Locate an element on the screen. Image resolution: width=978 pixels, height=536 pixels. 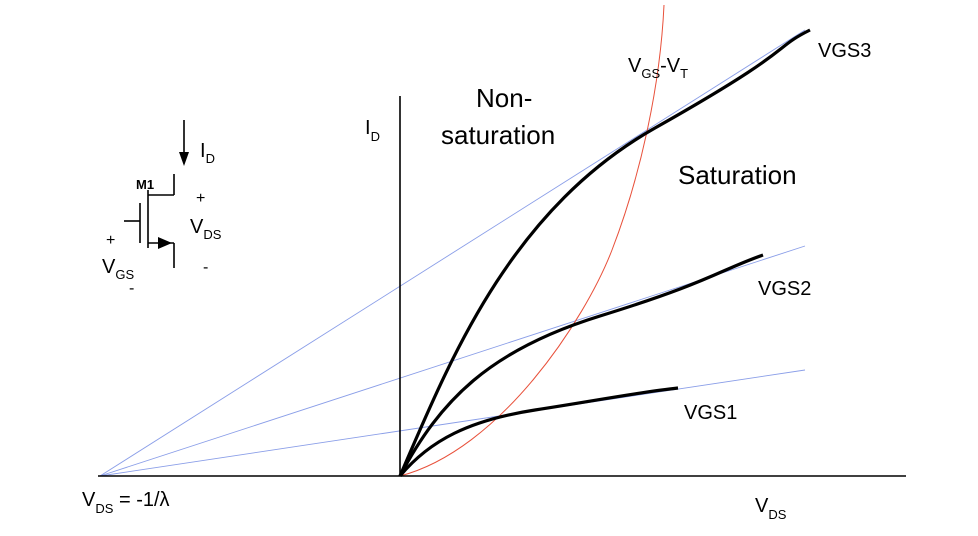
vgs3-label: VGS3 is located at coordinates (844, 51).